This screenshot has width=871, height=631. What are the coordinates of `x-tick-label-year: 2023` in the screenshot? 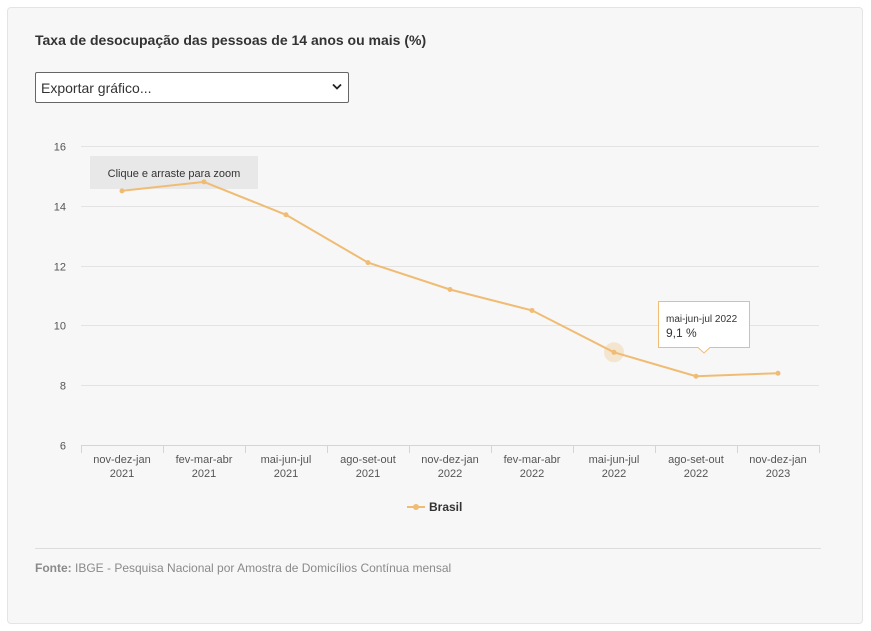 It's located at (778, 474).